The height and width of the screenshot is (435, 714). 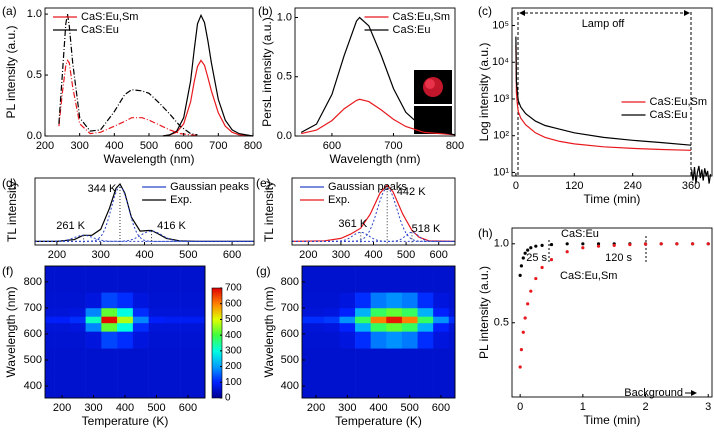 What do you see at coordinates (485, 233) in the screenshot?
I see `panel-label: (h)` at bounding box center [485, 233].